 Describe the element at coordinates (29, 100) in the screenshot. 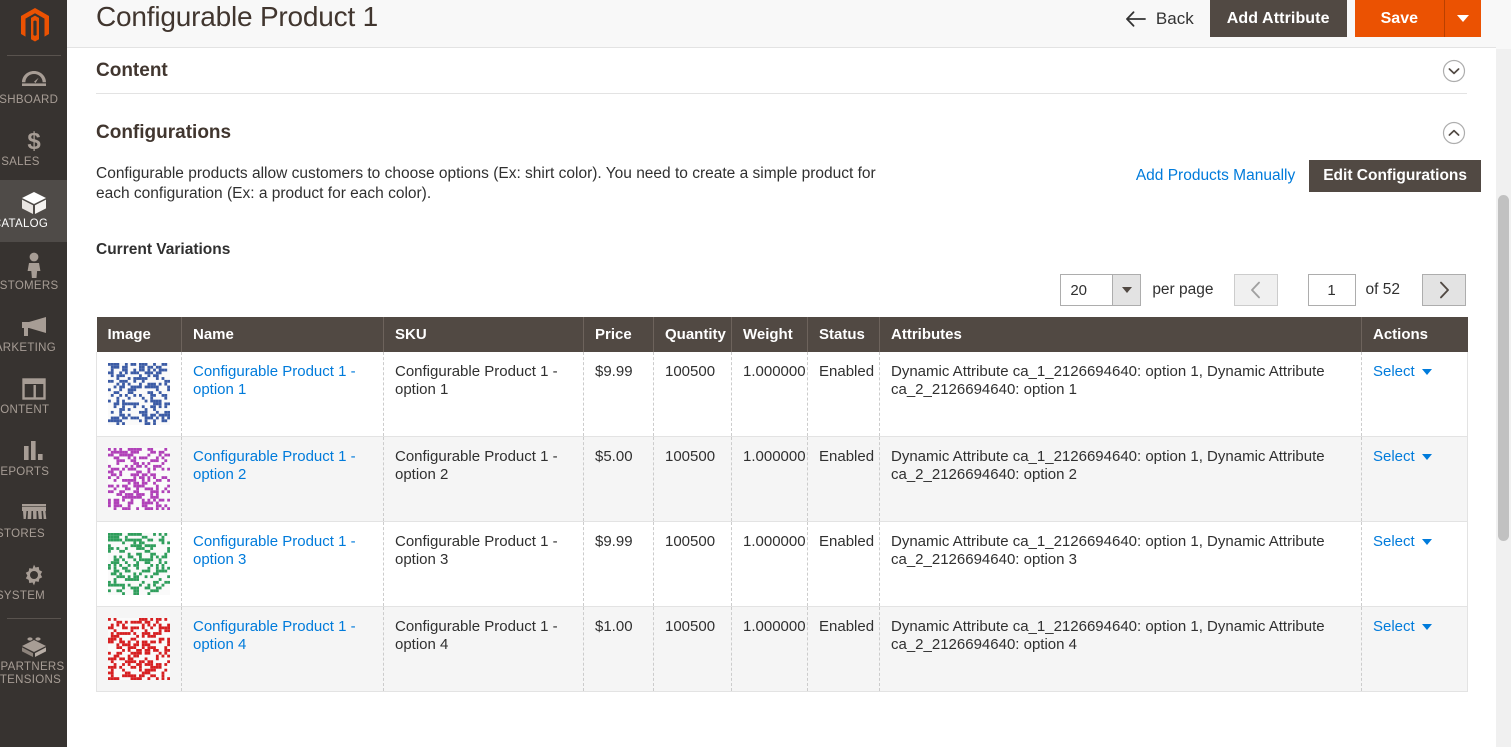

I see `sidebar-item-label: DASHBOARD` at that location.